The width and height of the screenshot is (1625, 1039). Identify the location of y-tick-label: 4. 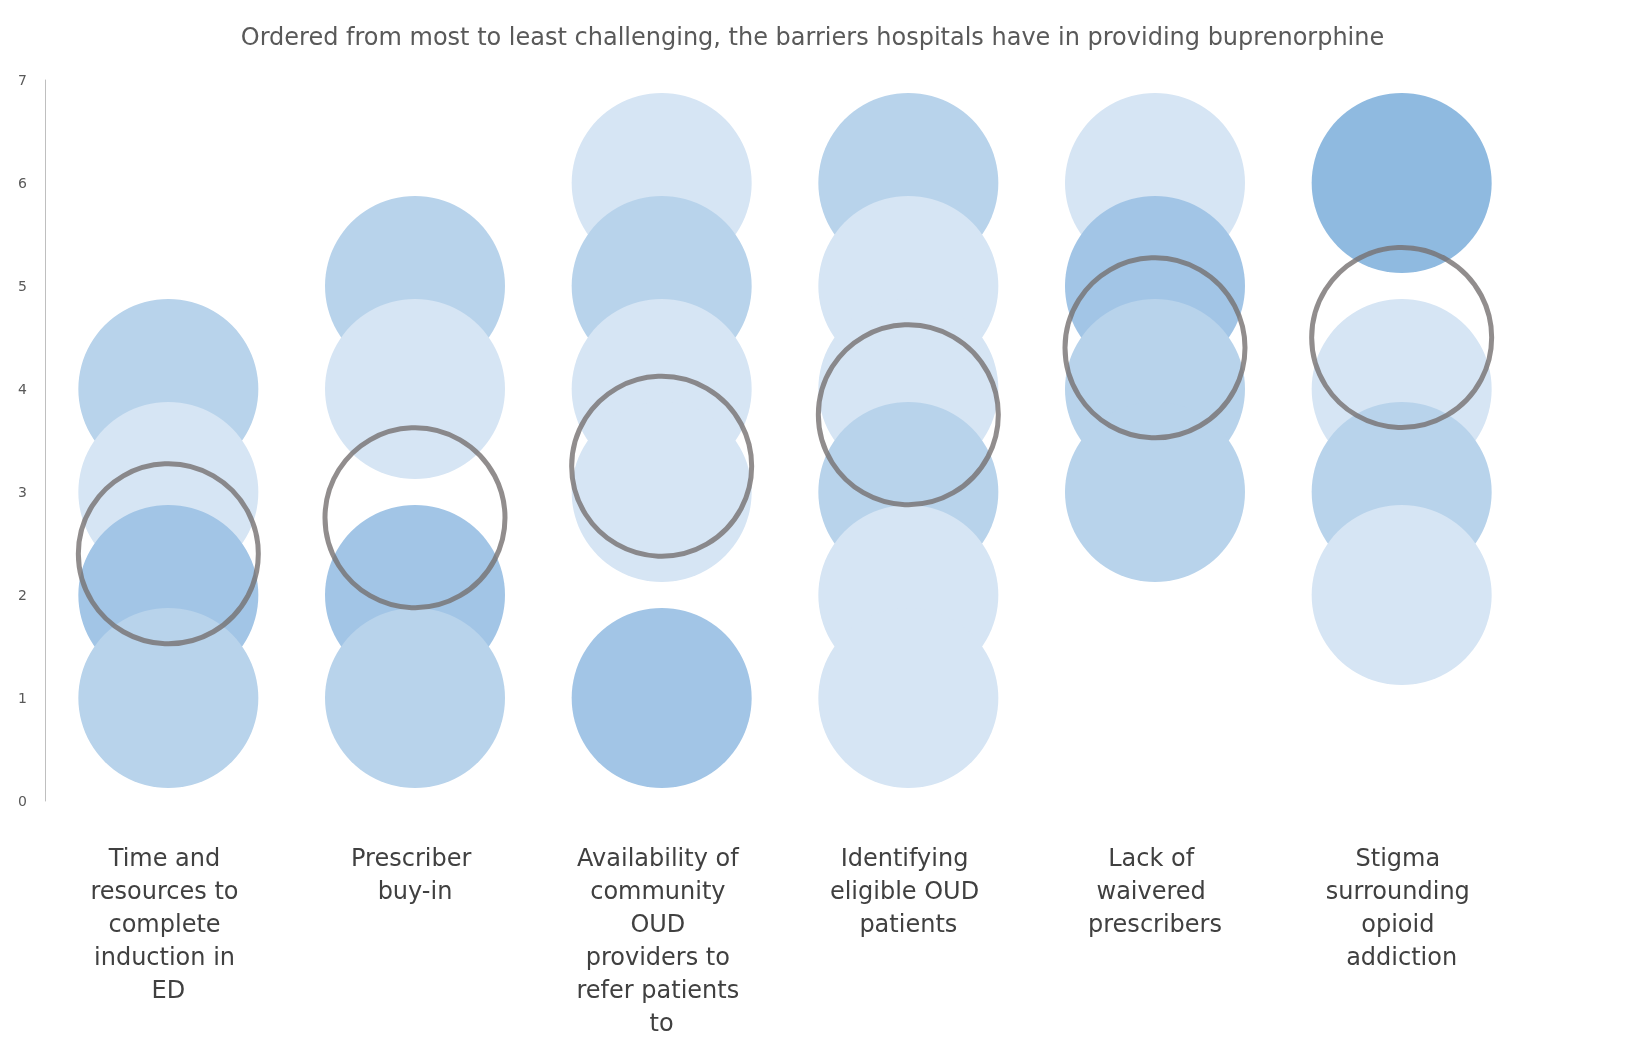
(23, 389).